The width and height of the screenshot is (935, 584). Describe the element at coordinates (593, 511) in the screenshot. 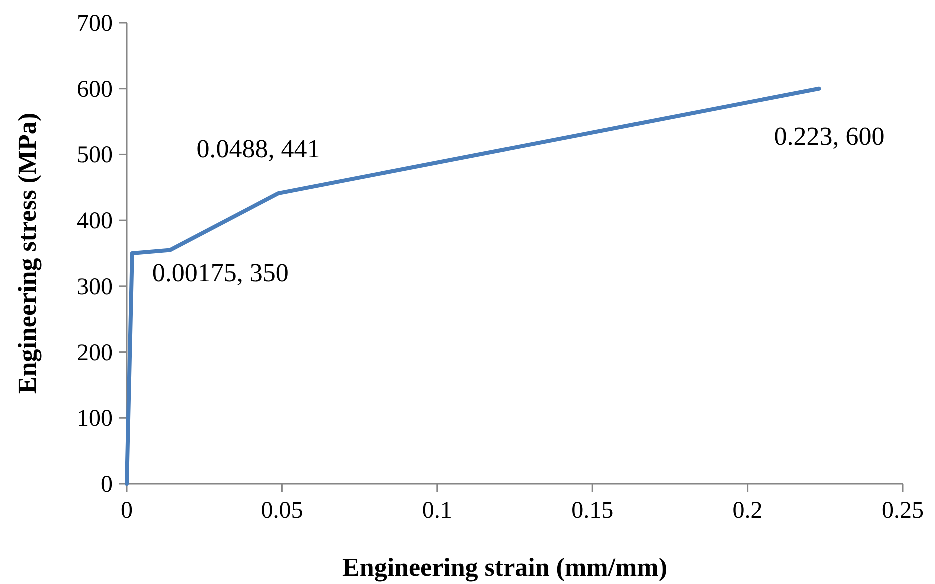

I see `x-tick-label: 0.15` at that location.